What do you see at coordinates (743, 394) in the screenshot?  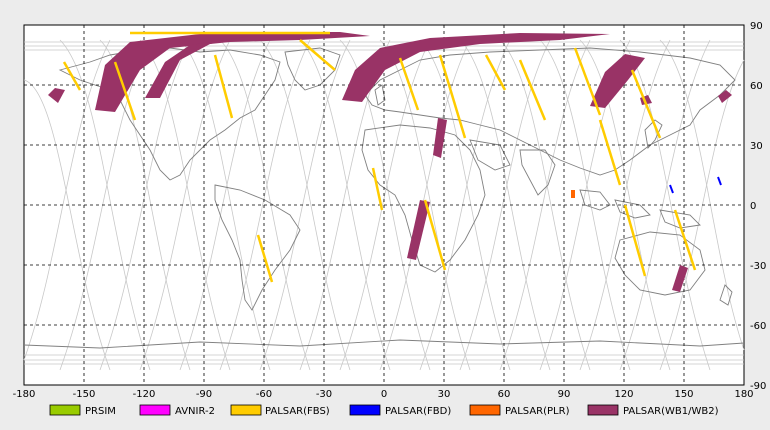 I see `x-tick-label: 180` at bounding box center [743, 394].